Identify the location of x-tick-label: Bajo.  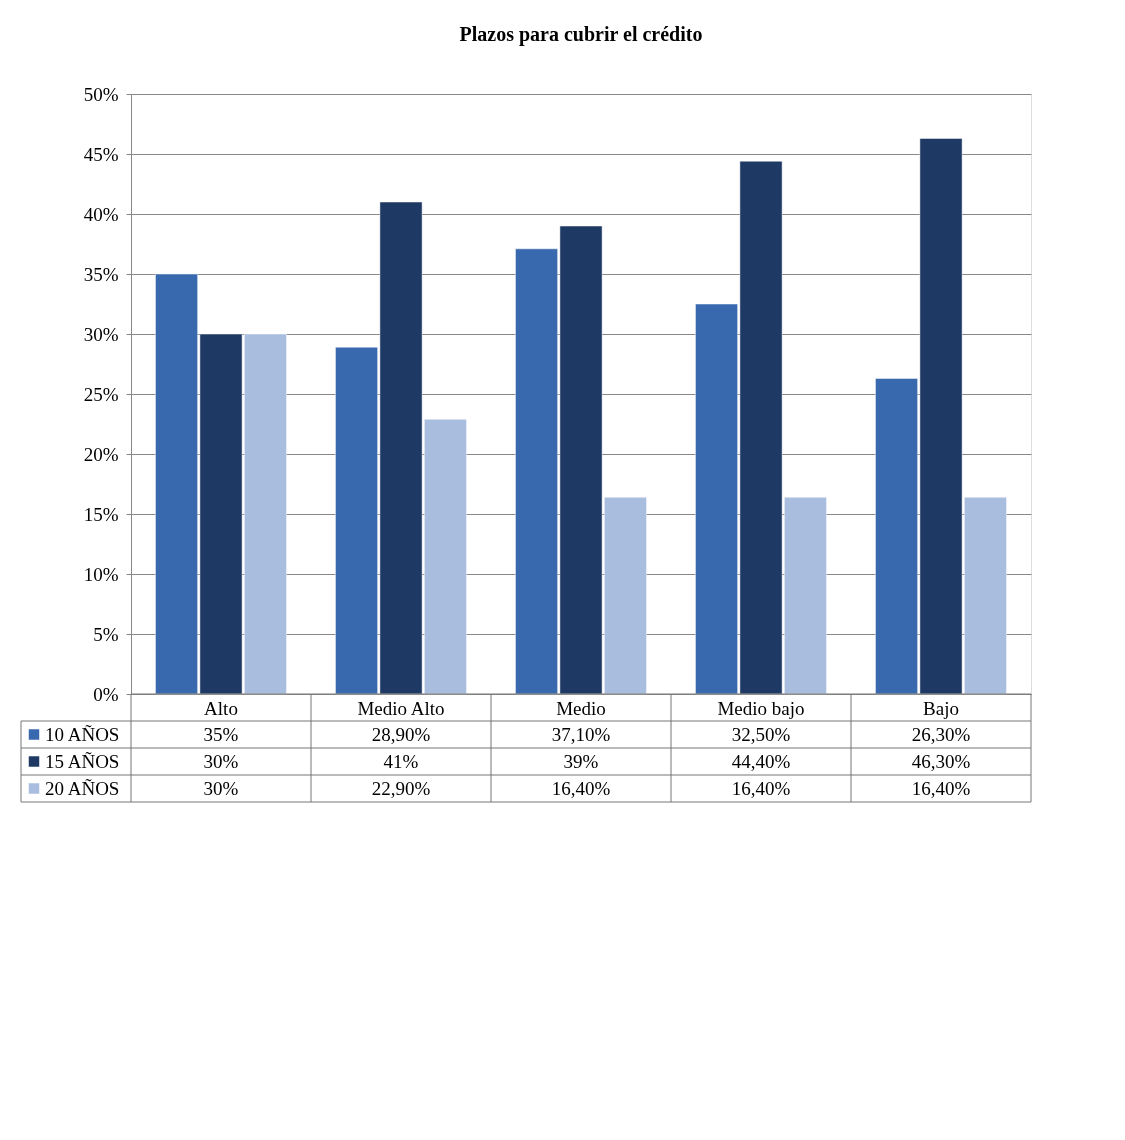
(941, 708).